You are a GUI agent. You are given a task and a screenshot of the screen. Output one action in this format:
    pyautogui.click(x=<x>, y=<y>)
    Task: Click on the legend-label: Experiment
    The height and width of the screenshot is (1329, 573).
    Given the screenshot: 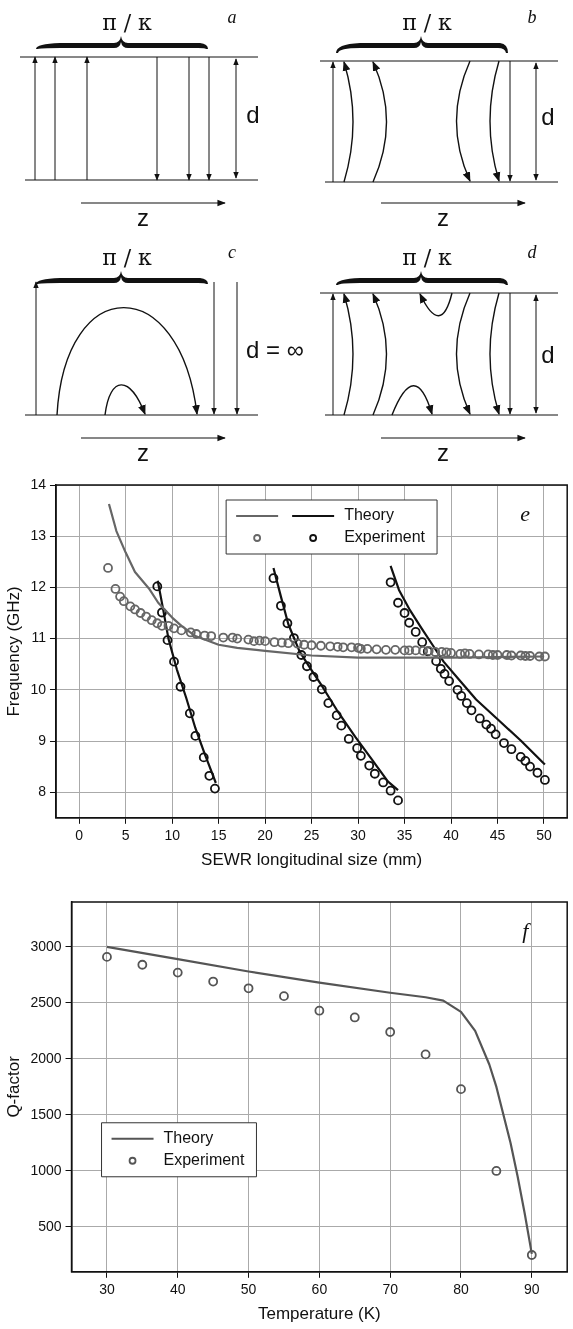 What is the action you would take?
    pyautogui.click(x=385, y=537)
    